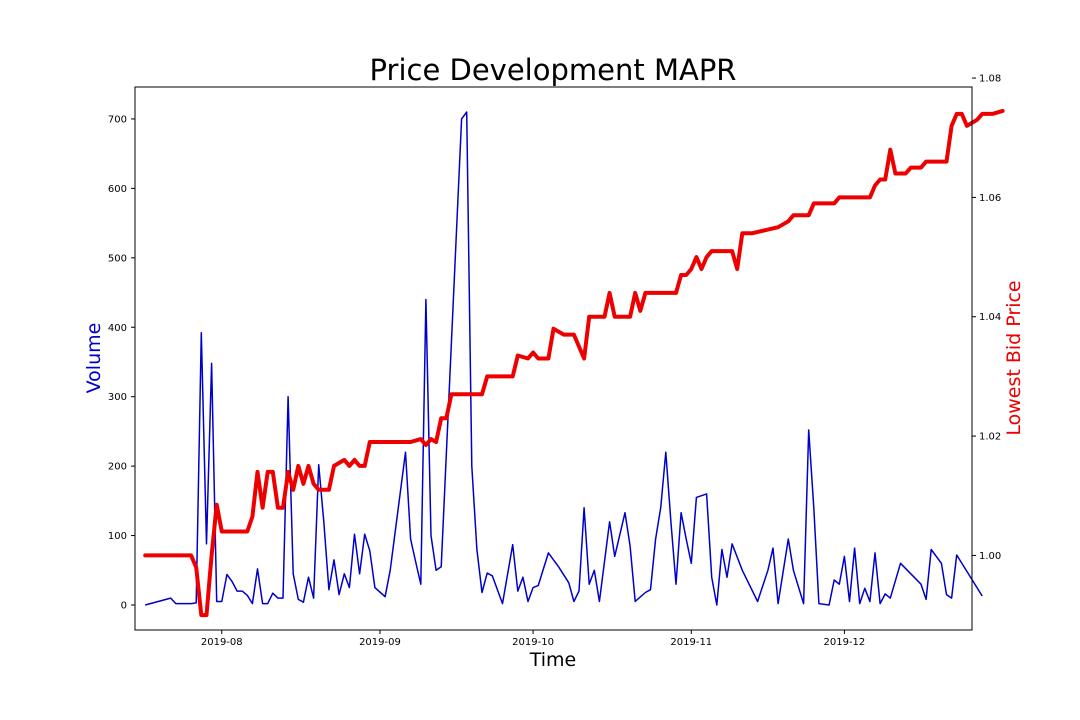  Describe the element at coordinates (117, 119) in the screenshot. I see `left-y-tick-label: 700` at that location.